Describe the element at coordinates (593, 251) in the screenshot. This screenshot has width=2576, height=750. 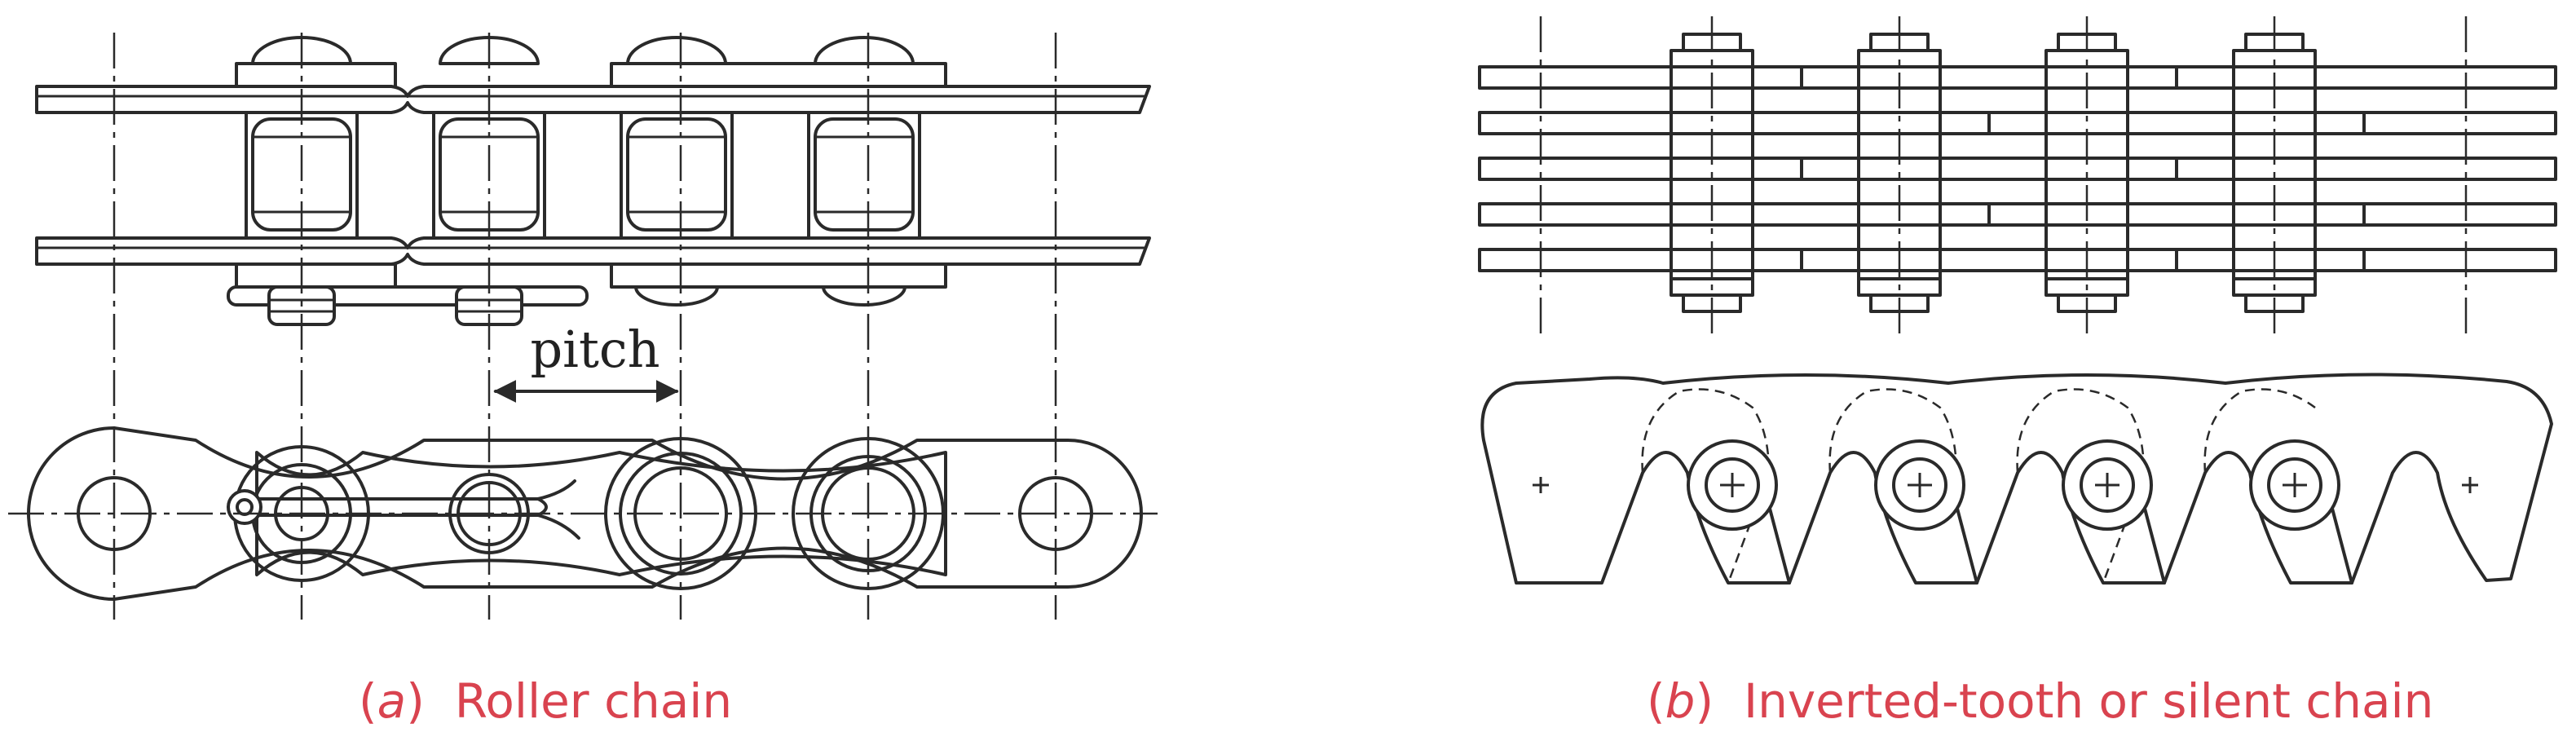
I see `lower-side-plate` at that location.